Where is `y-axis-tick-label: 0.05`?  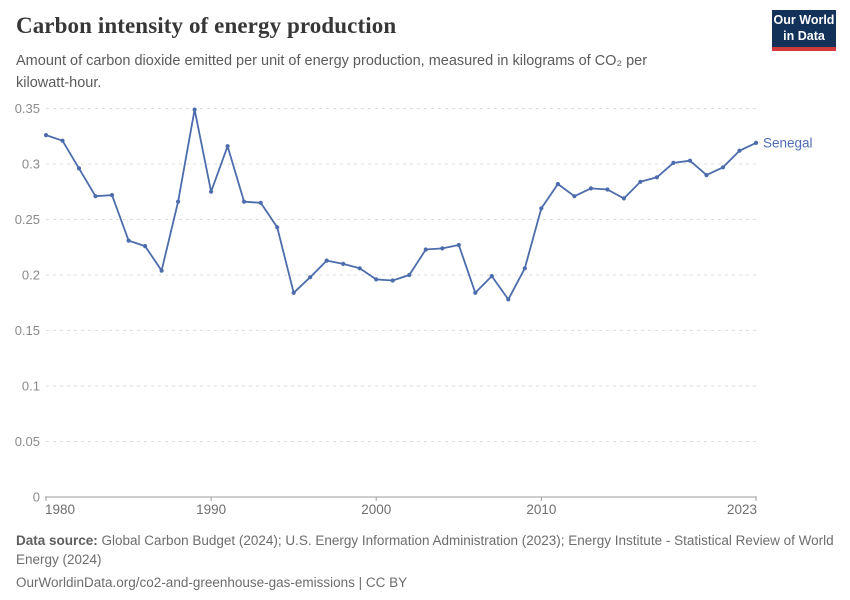
y-axis-tick-label: 0.05 is located at coordinates (27, 441).